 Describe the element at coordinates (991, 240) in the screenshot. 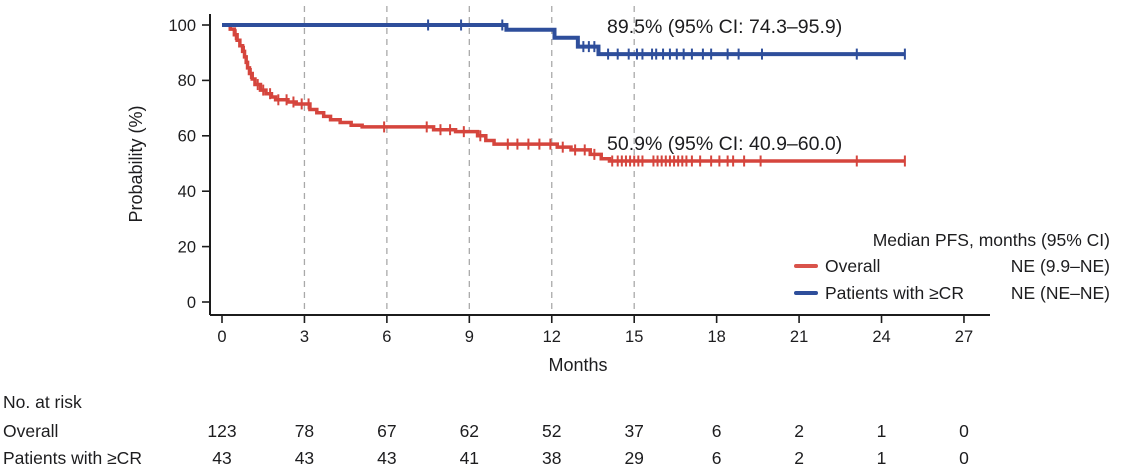

I see `legend-title: Median PFS, months (95% CI)` at that location.